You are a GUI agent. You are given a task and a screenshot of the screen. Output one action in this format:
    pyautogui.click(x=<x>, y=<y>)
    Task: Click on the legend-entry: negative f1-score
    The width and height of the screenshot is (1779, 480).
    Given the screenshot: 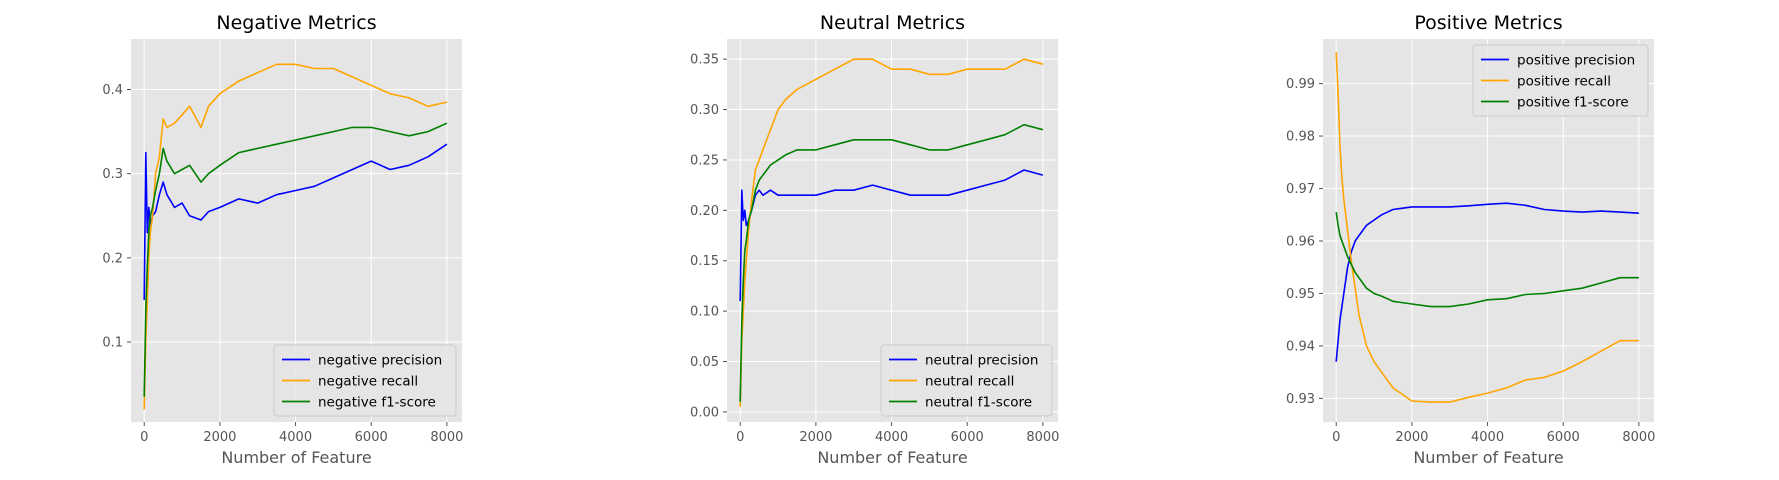 What is the action you would take?
    pyautogui.click(x=377, y=403)
    